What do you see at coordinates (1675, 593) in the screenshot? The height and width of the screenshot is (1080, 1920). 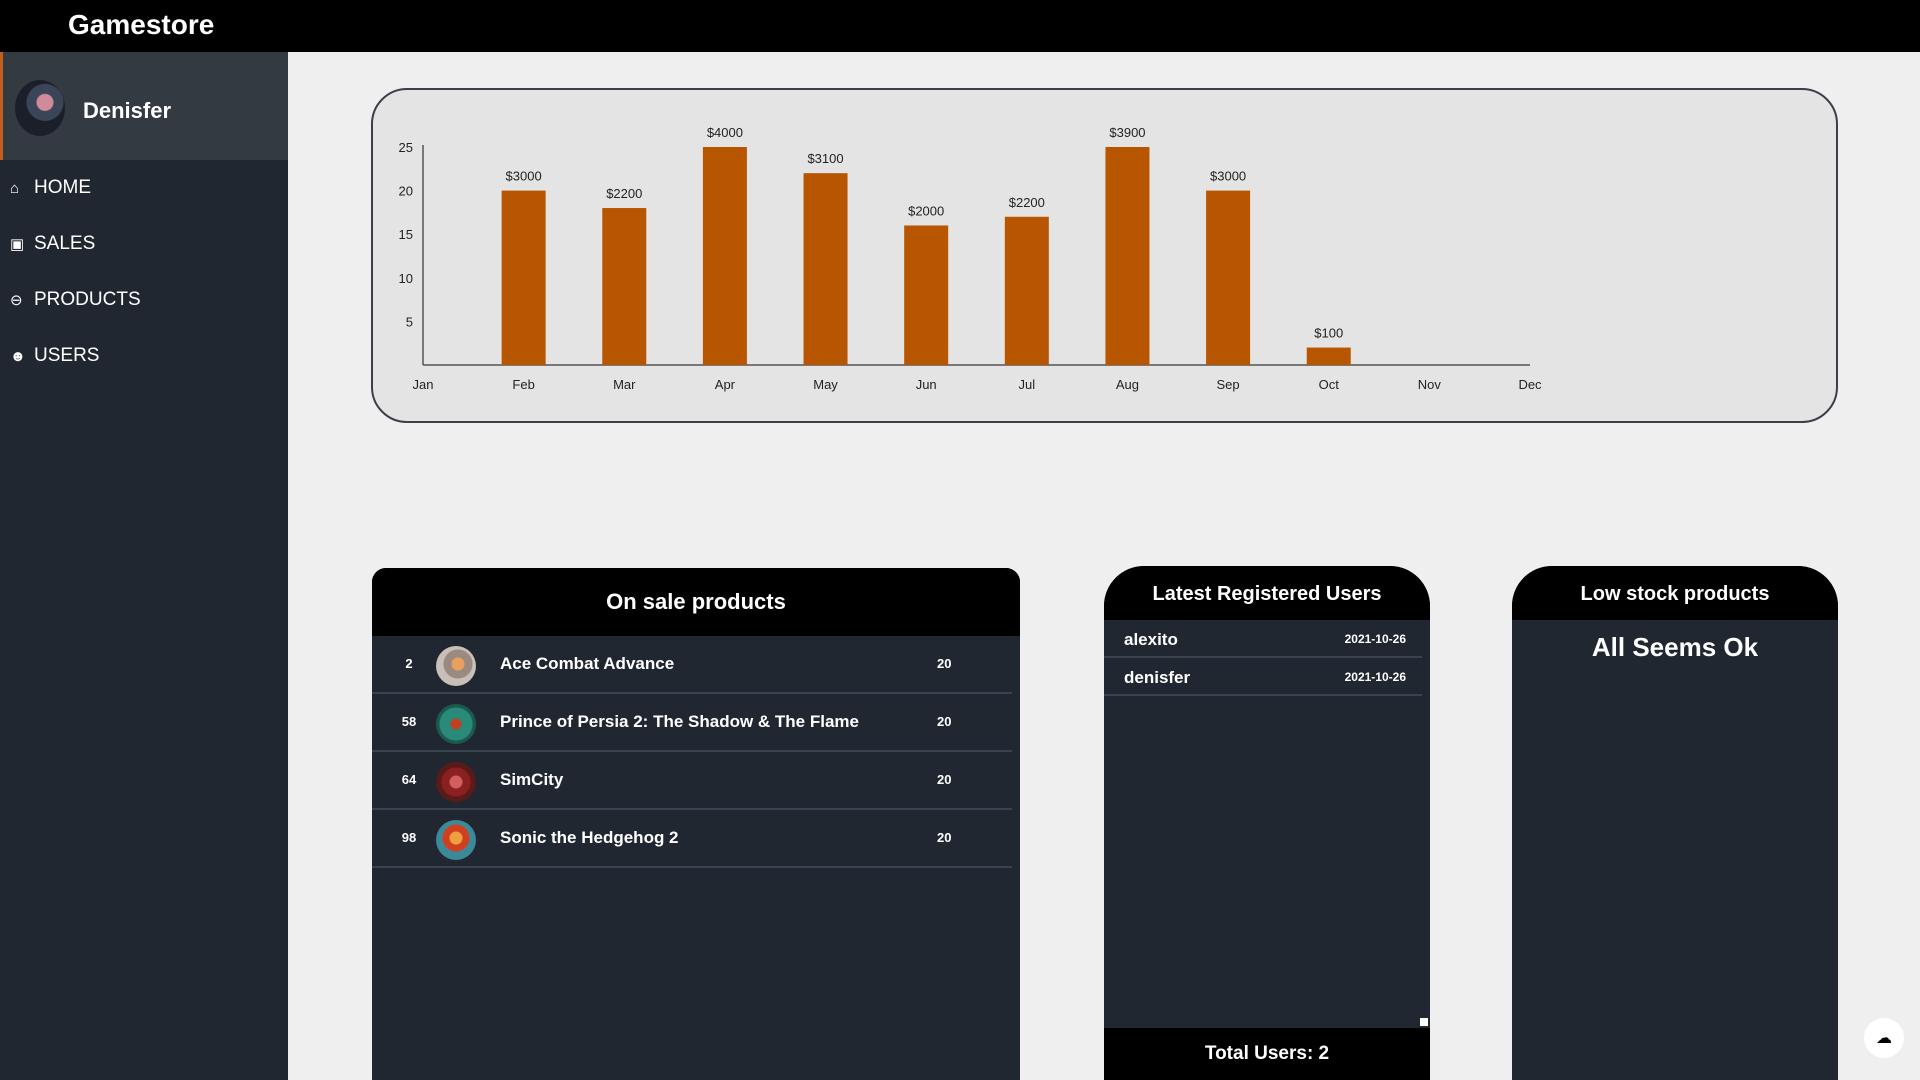 I see `low-stock-title: Low stock products` at bounding box center [1675, 593].